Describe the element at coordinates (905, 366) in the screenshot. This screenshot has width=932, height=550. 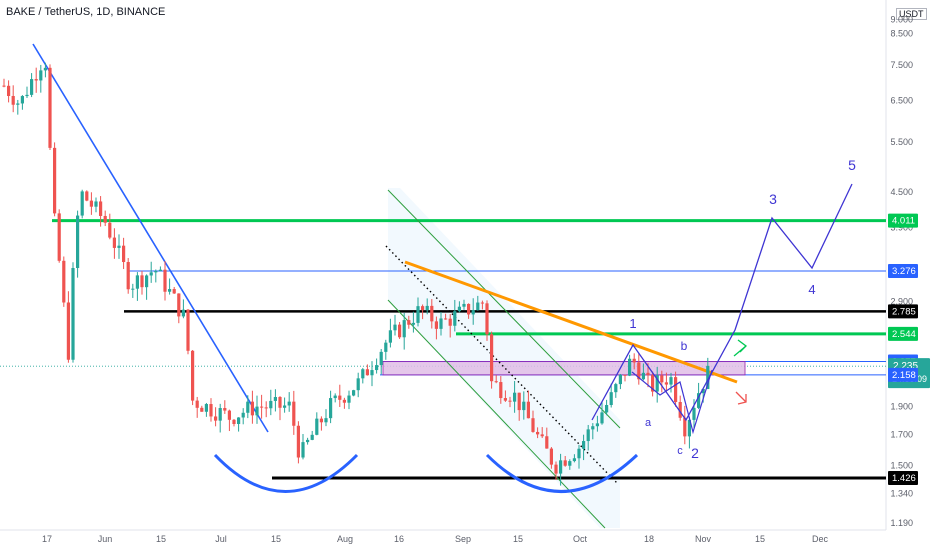
I see `current-price-label: 2.235` at that location.